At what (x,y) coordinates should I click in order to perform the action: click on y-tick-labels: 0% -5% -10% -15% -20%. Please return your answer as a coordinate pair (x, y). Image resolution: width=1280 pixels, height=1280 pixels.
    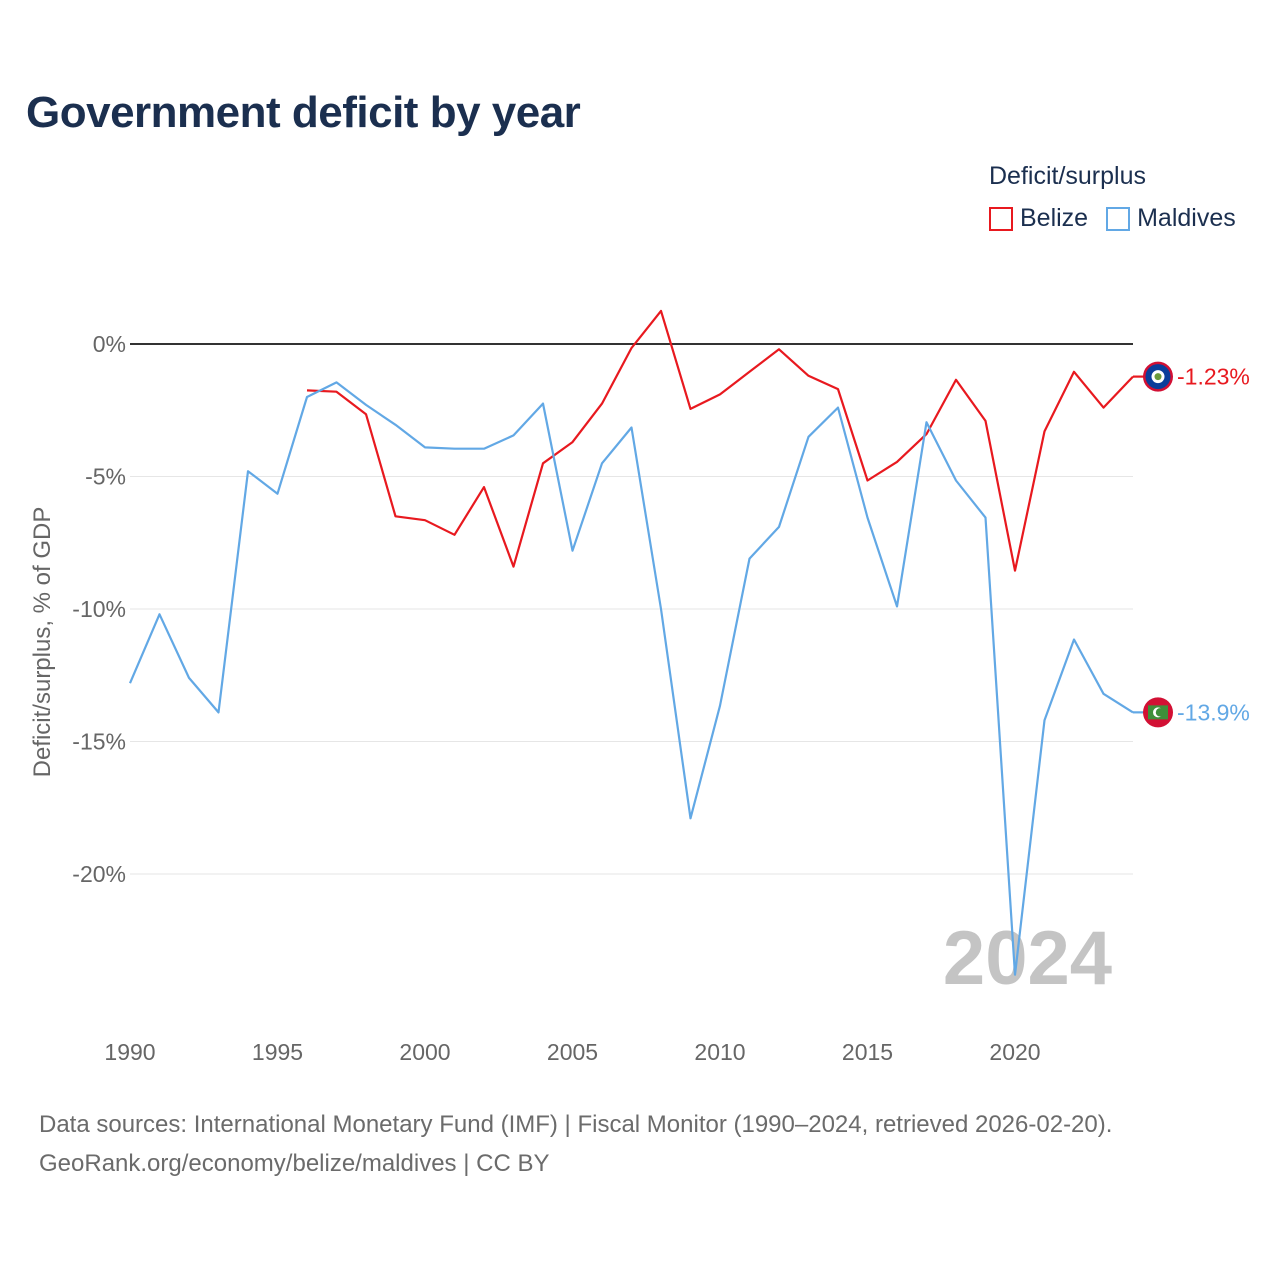
    Looking at the image, I should click on (99, 609).